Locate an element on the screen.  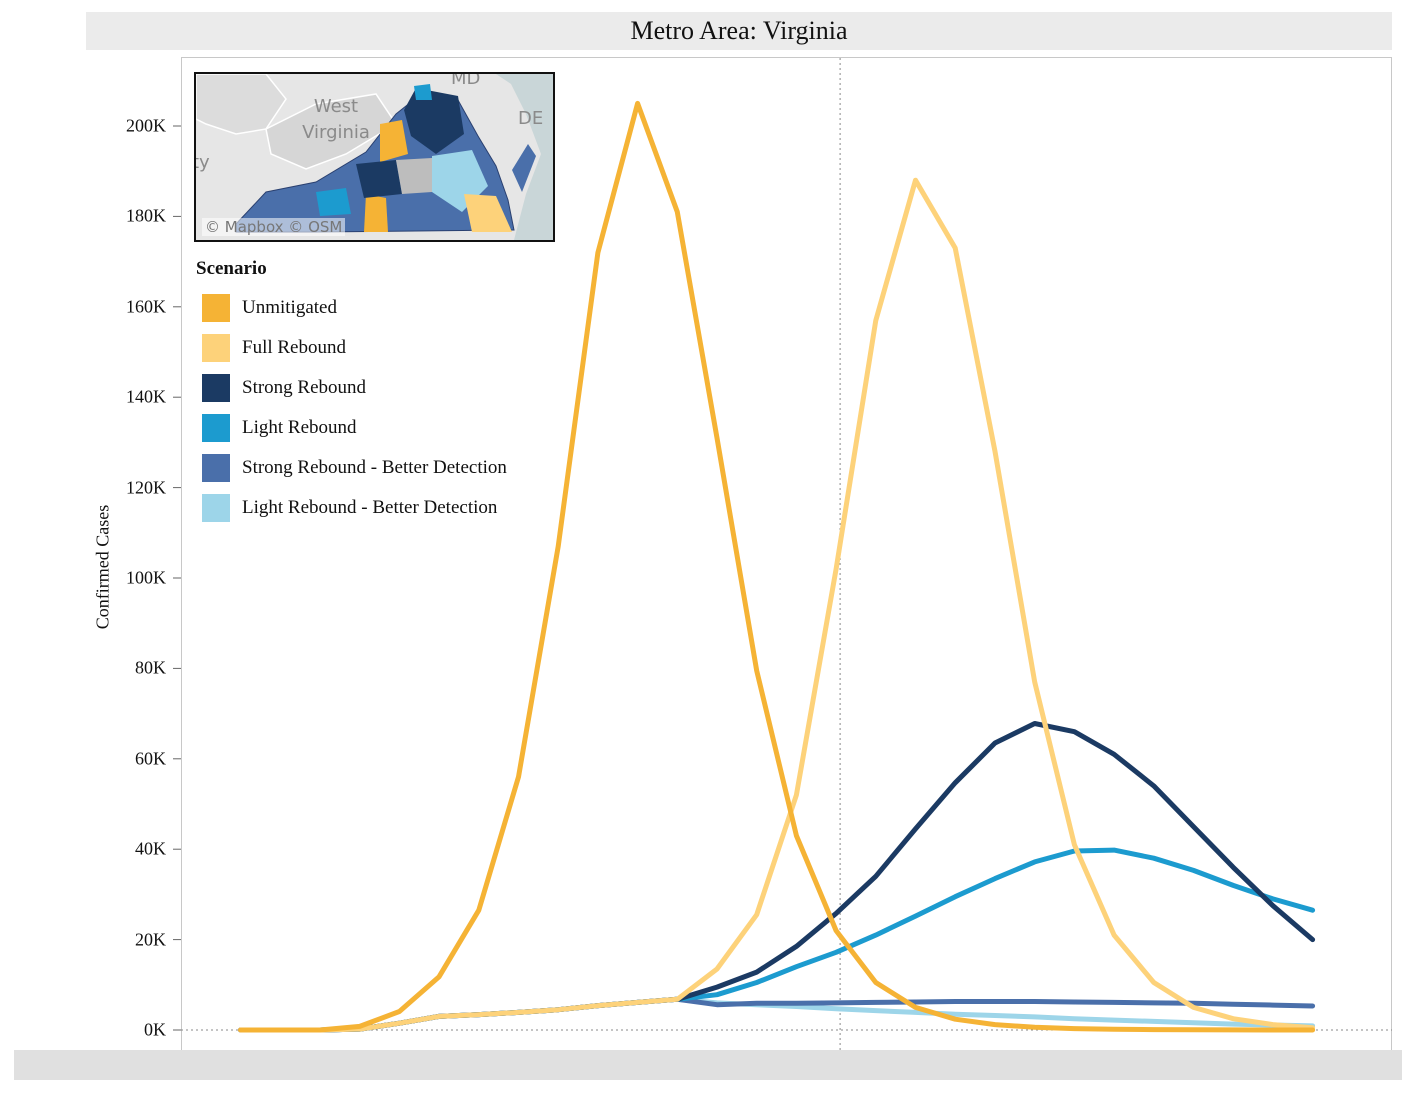
map-inset: MD DE West Virginia ty © Mapbox © OSM is located at coordinates (374, 157).